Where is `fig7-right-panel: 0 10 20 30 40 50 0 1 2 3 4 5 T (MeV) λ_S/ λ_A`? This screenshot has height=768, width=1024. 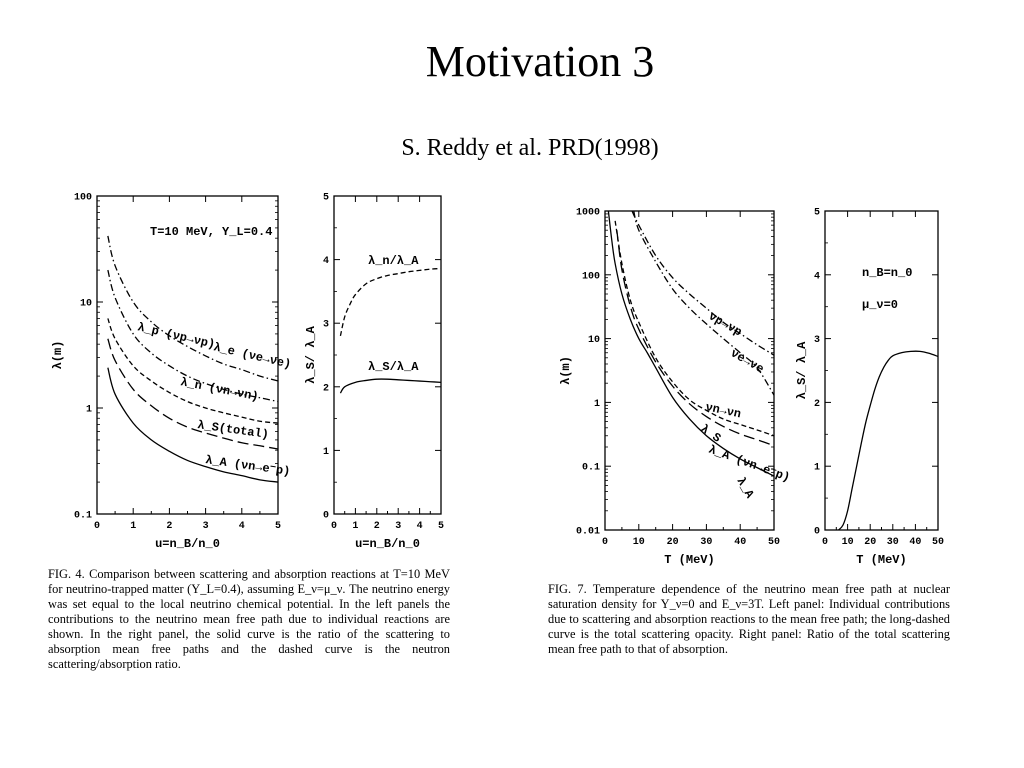
fig7-right-panel: 0 10 20 30 40 50 0 1 2 3 4 5 T (MeV) λ_S/ λ_A is located at coordinates (869, 388).